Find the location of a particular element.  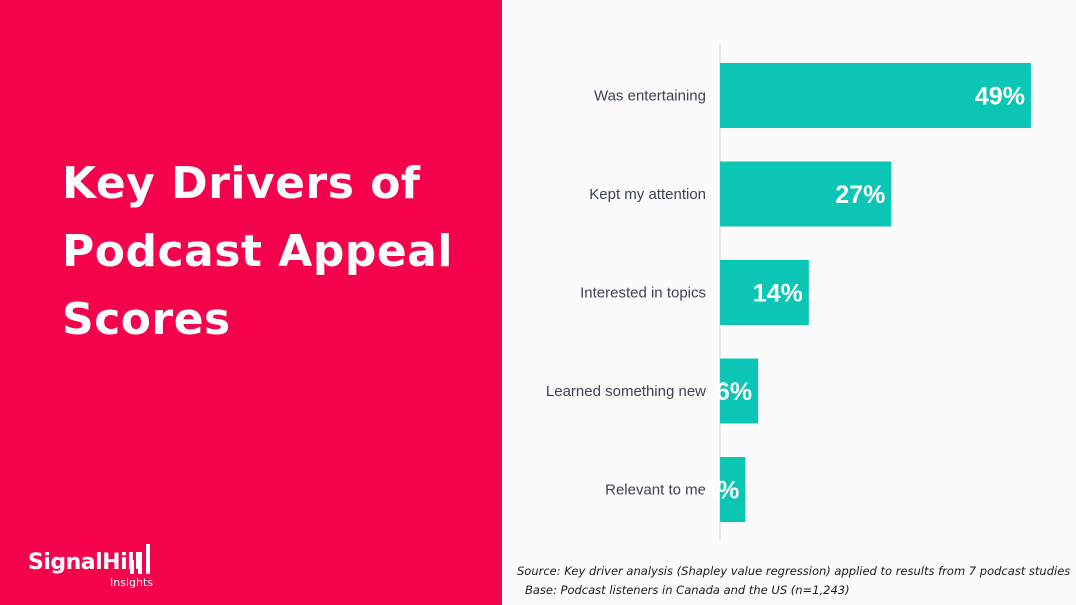

bar-relevant-to-me is located at coordinates (733, 489).